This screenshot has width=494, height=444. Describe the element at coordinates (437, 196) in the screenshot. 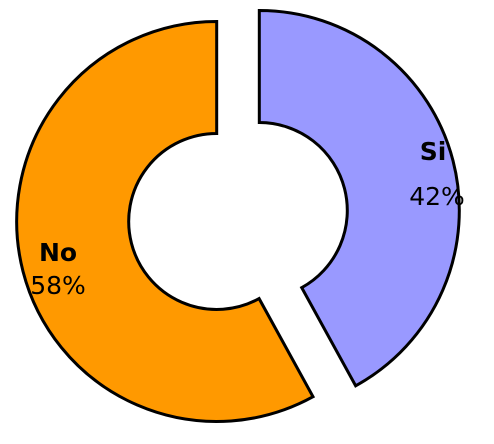

I see `slice-value-si: 42%` at that location.